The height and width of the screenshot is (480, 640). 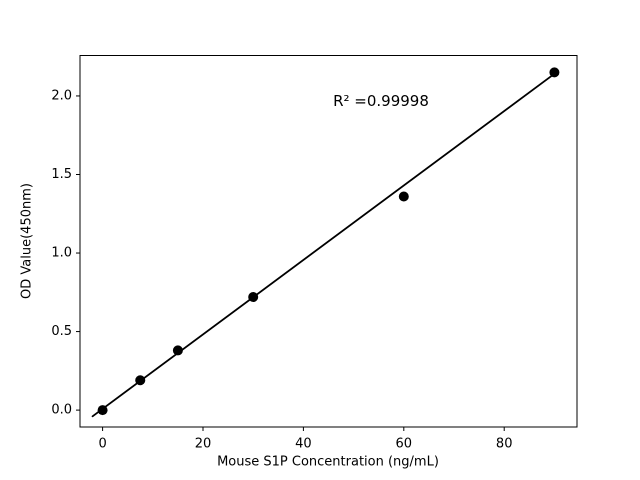 I want to click on x-tick-label: 80, so click(x=504, y=444).